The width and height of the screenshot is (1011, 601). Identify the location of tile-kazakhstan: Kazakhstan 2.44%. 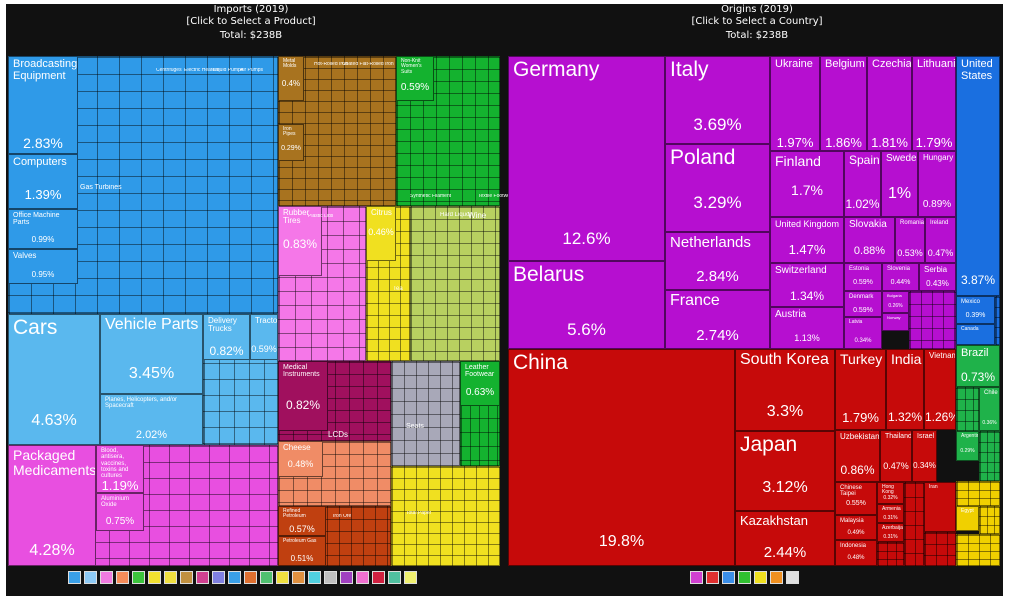
(785, 538).